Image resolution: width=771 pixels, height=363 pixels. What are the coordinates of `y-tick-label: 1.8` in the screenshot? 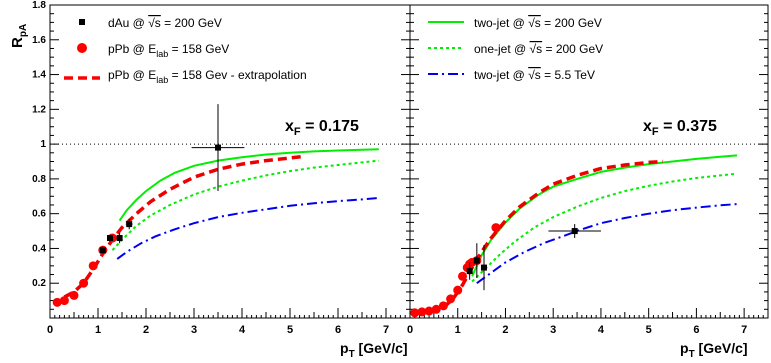 It's located at (39, 5).